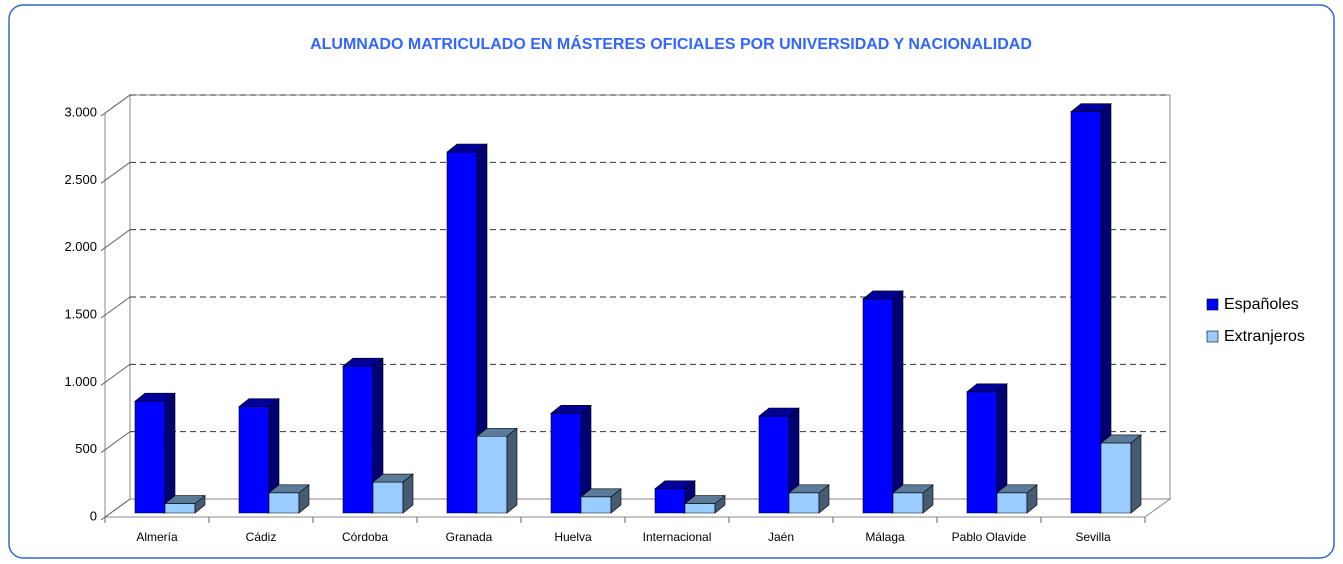  What do you see at coordinates (86, 448) in the screenshot?
I see `y-tick-label: 500` at bounding box center [86, 448].